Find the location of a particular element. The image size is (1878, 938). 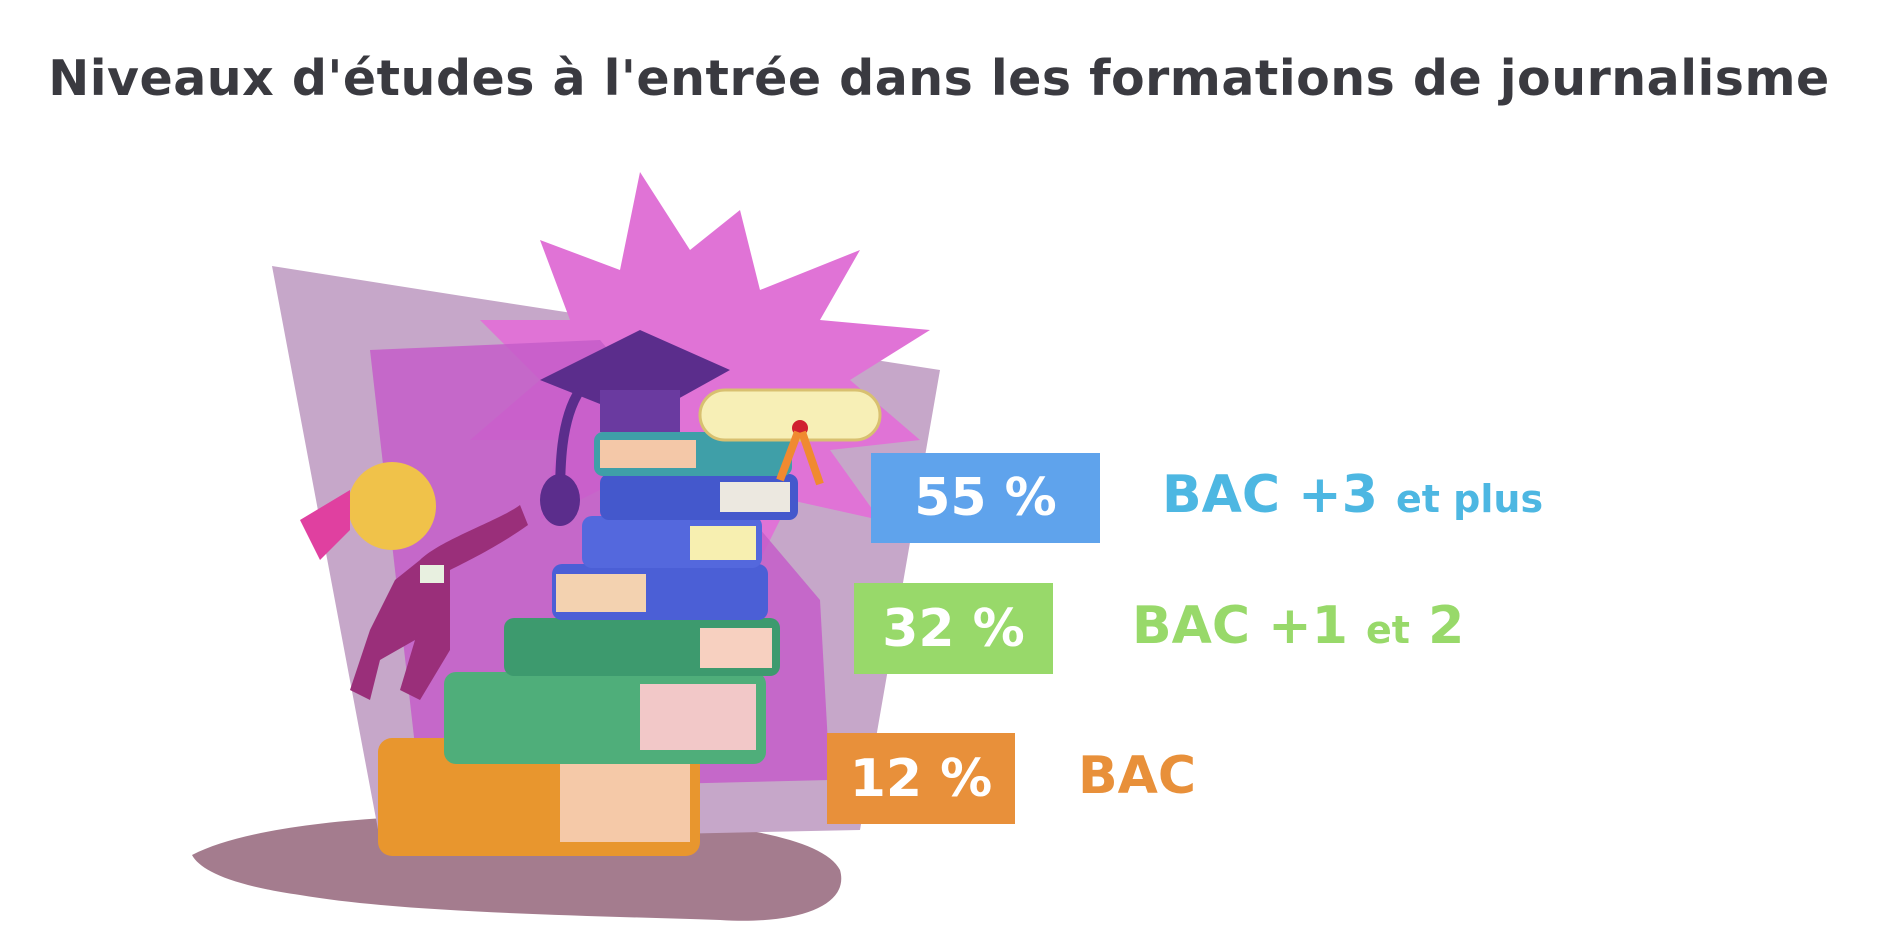

value-label: 32 % is located at coordinates (953, 628).